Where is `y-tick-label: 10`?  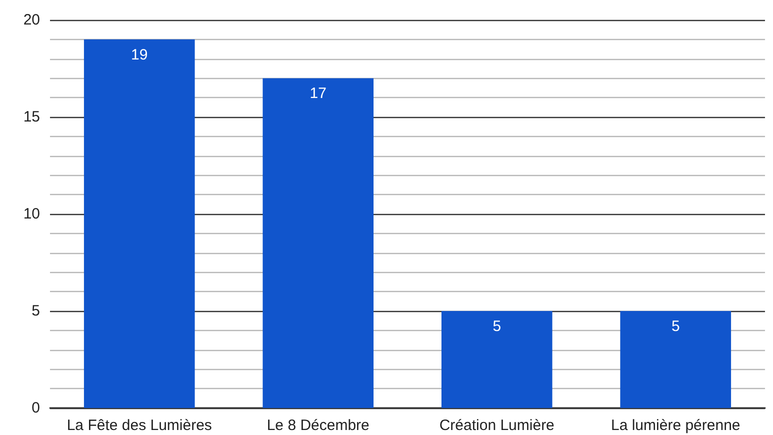 y-tick-label: 10 is located at coordinates (31, 214).